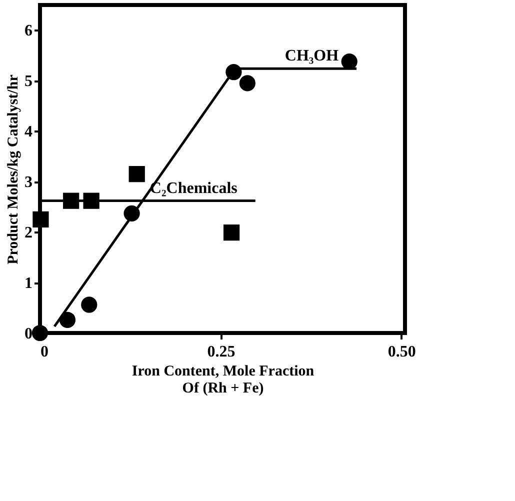 The height and width of the screenshot is (501, 515). Describe the element at coordinates (28, 233) in the screenshot. I see `y-tick-label: 2` at that location.